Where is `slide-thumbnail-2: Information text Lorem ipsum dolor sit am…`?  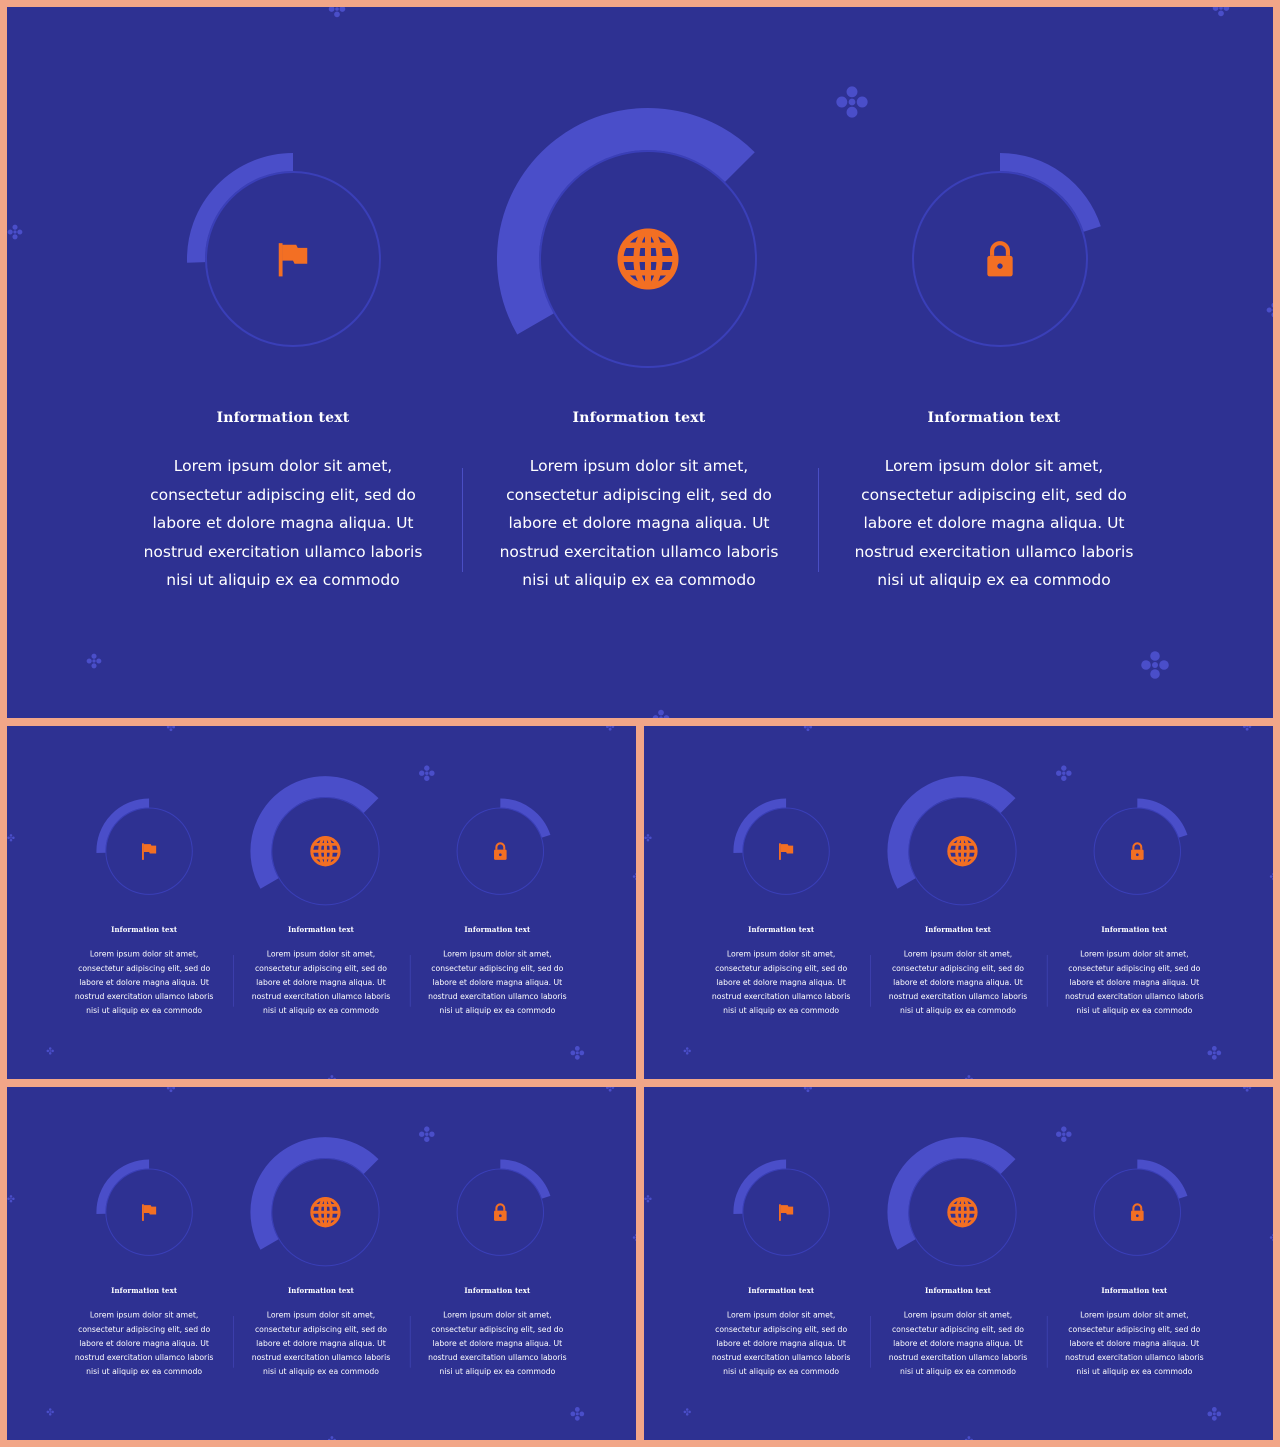
slide-thumbnail-2: Information text Lorem ipsum dolor sit am… is located at coordinates (958, 902).